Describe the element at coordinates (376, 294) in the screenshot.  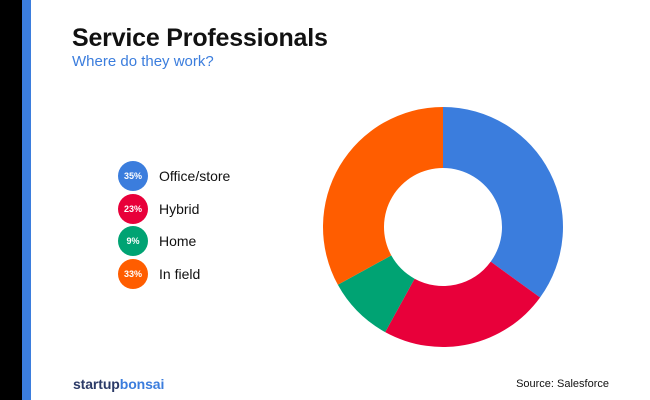
I see `donut-slice-home` at that location.